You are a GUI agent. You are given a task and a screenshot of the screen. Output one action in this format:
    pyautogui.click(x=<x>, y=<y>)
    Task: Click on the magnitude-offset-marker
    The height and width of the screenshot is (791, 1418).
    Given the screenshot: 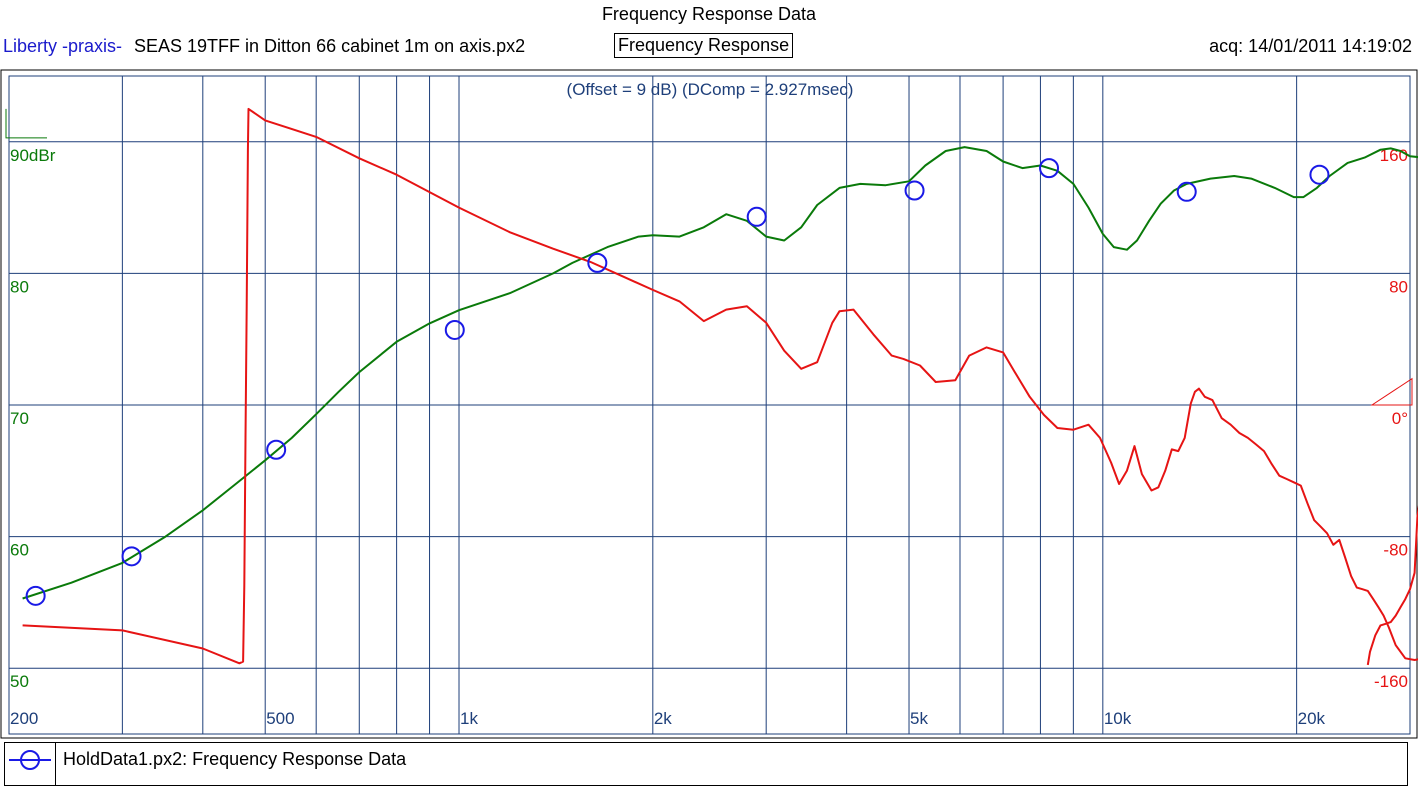 What is the action you would take?
    pyautogui.click(x=26, y=123)
    